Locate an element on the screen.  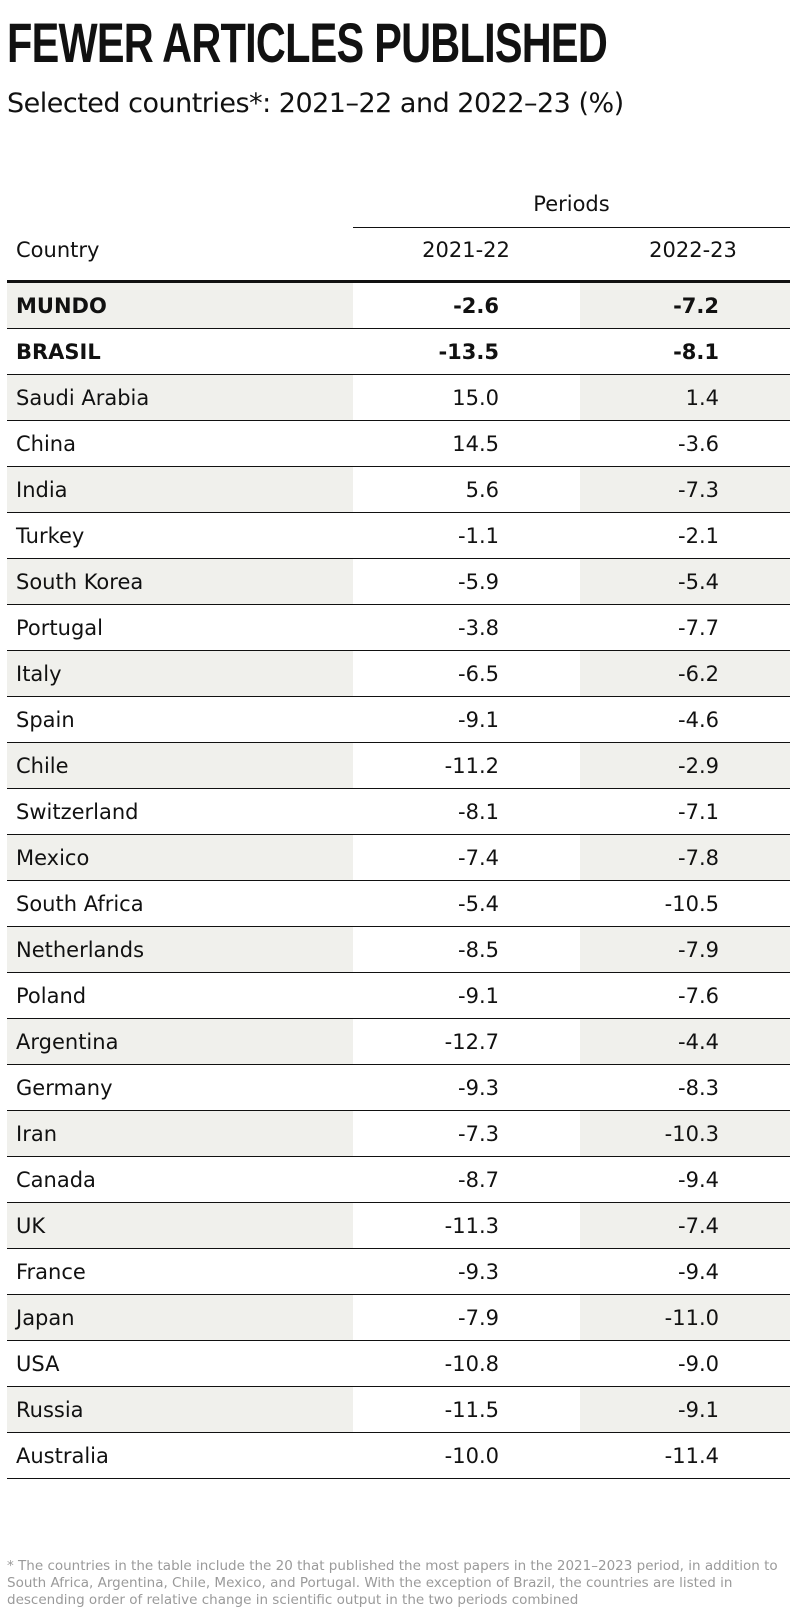
table-row: South Africa -5.4 -10.5 is located at coordinates (398, 904).